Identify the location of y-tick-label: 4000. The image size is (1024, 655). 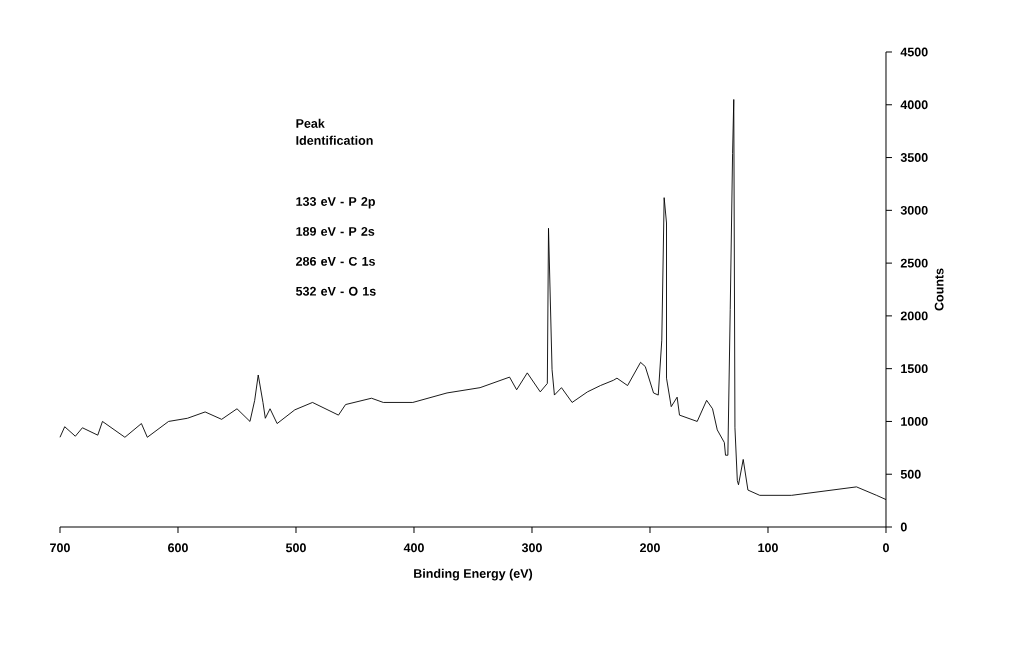
(914, 105).